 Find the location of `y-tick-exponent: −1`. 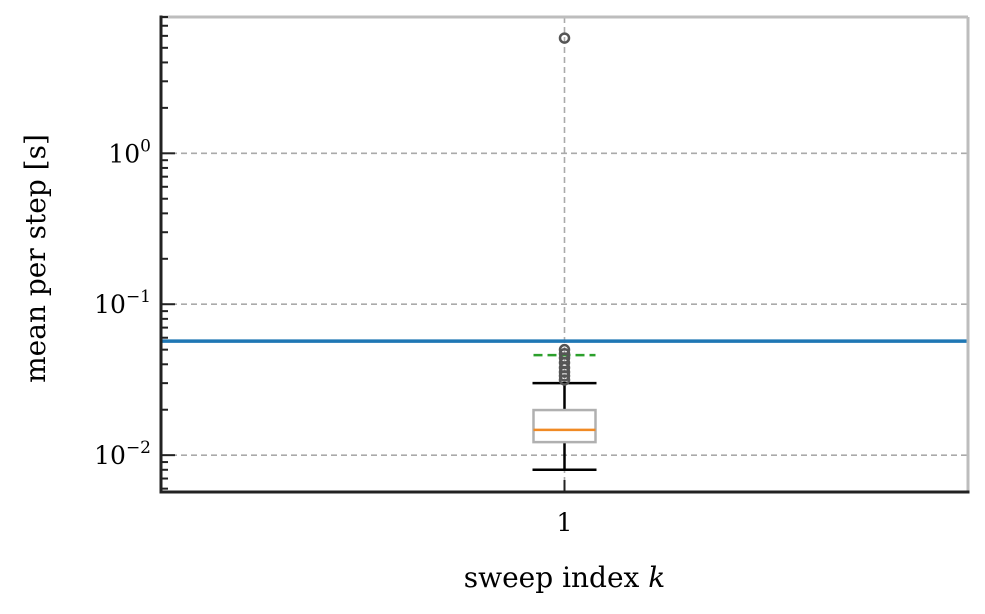

y-tick-exponent: −1 is located at coordinates (138, 297).